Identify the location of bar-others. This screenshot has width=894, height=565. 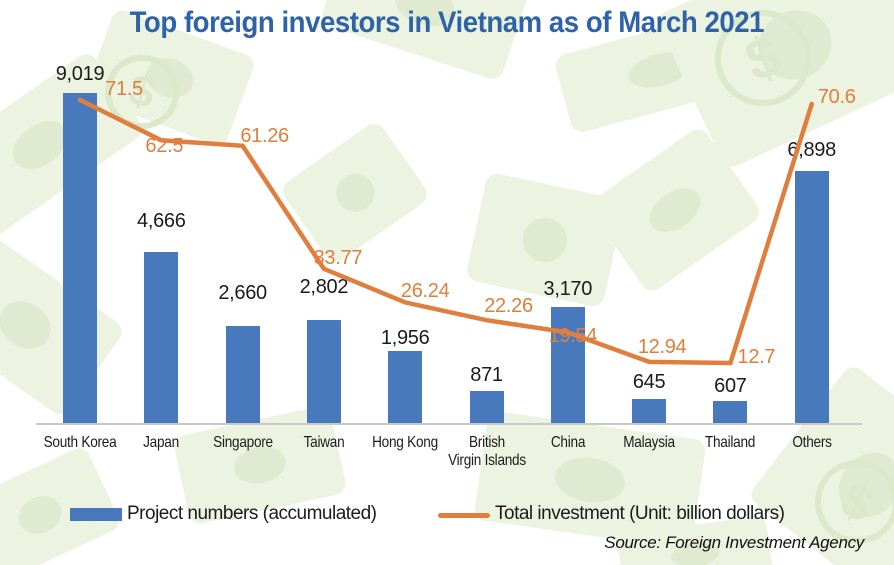
(811, 296).